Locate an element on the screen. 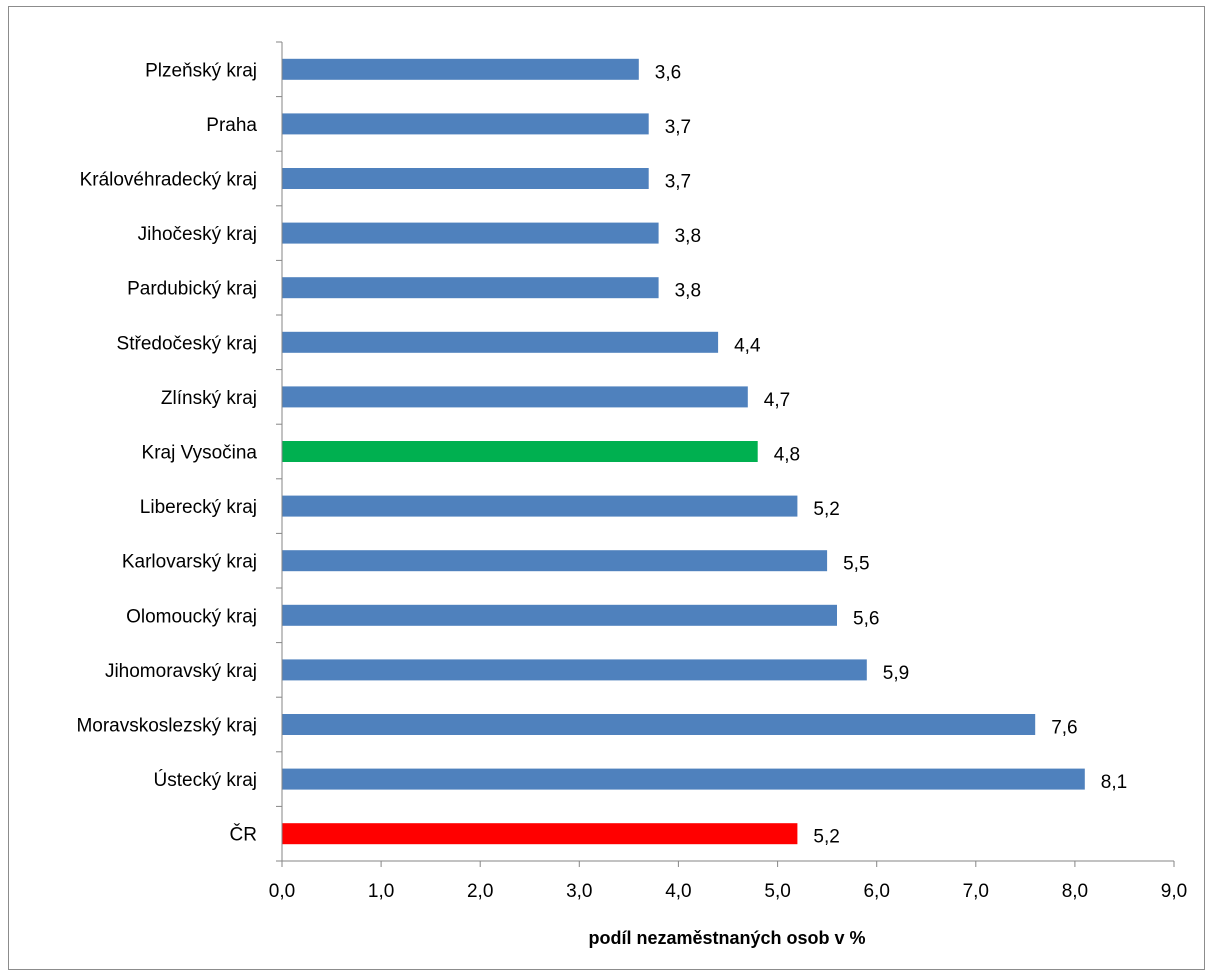 The width and height of the screenshot is (1209, 976). category-label: Praha is located at coordinates (231, 125).